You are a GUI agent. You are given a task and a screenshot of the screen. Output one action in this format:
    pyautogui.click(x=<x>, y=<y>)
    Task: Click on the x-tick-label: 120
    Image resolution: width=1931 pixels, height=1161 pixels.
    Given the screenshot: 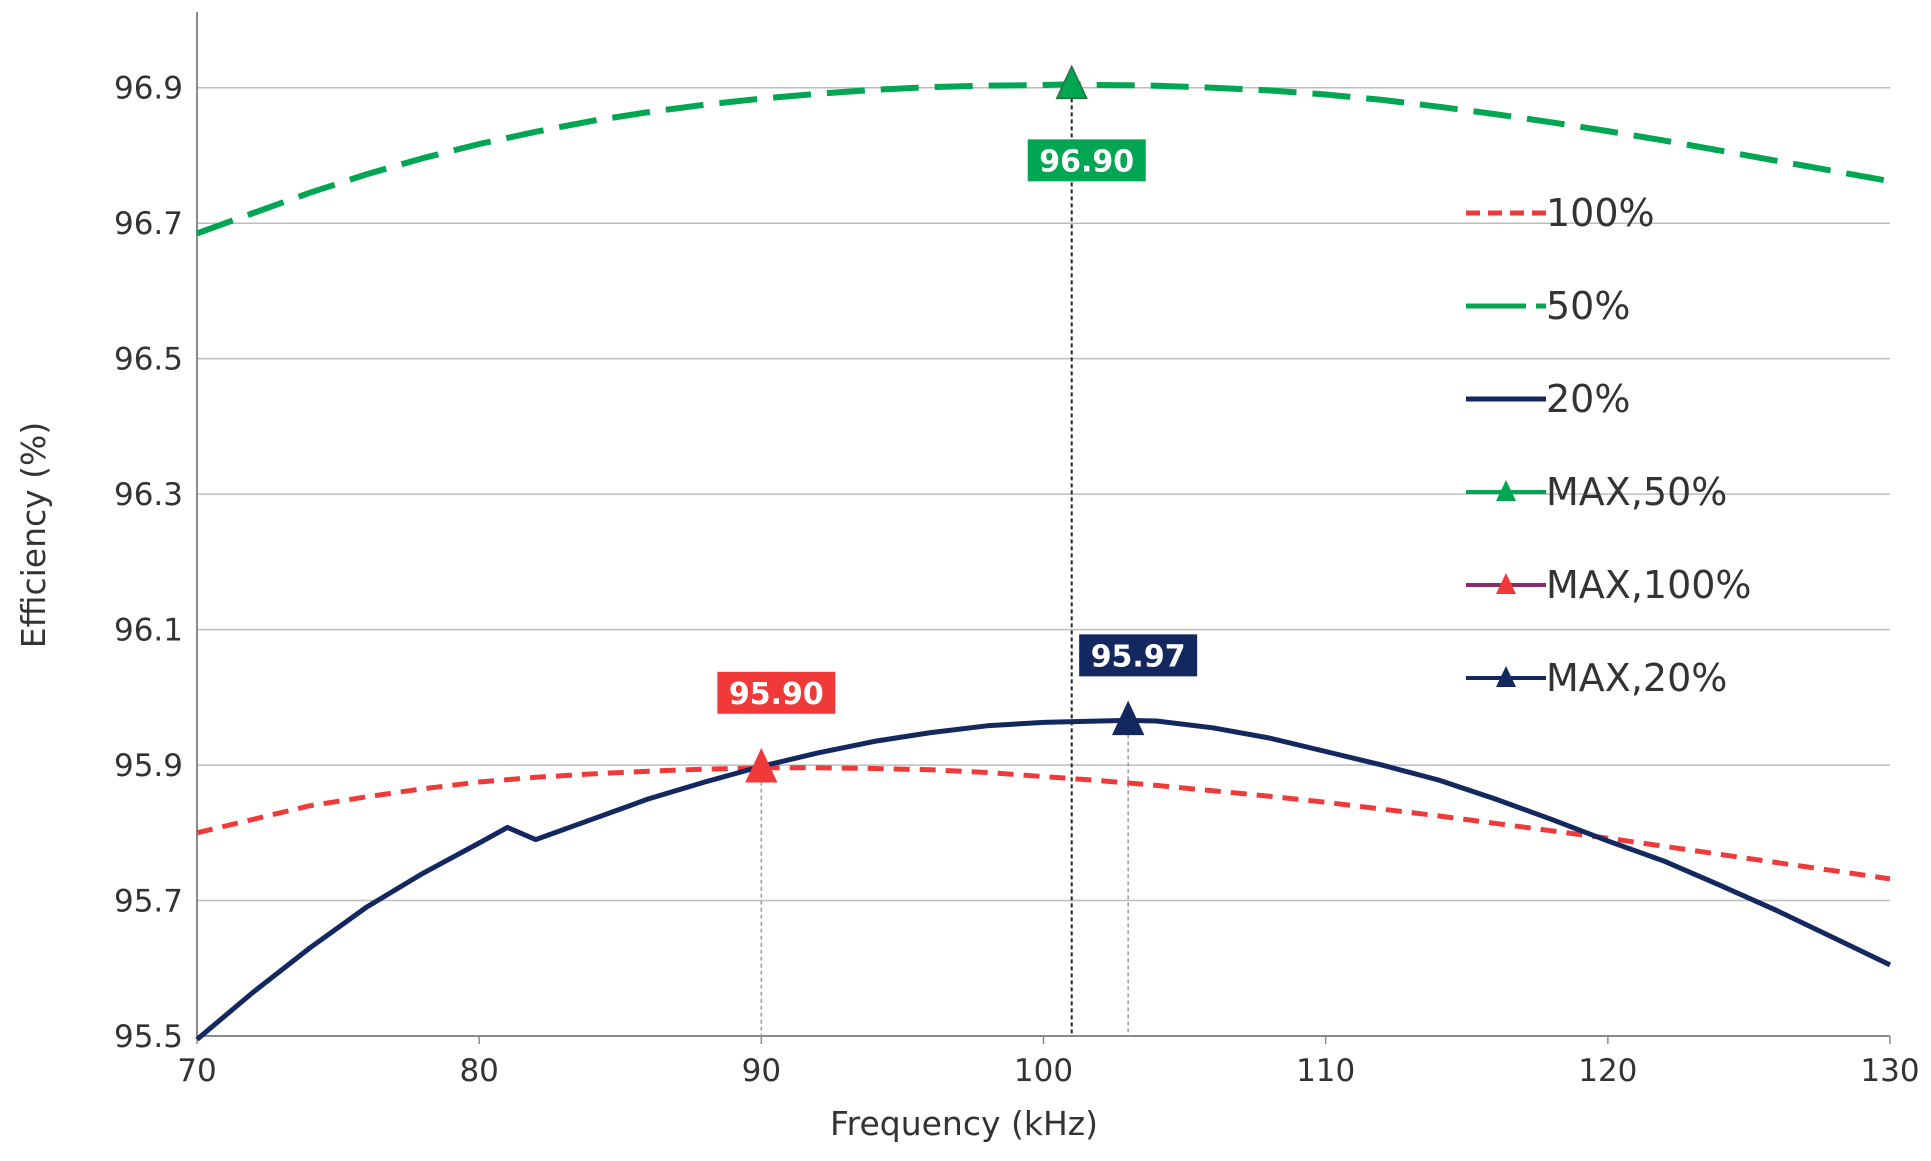 What is the action you would take?
    pyautogui.click(x=1607, y=1071)
    